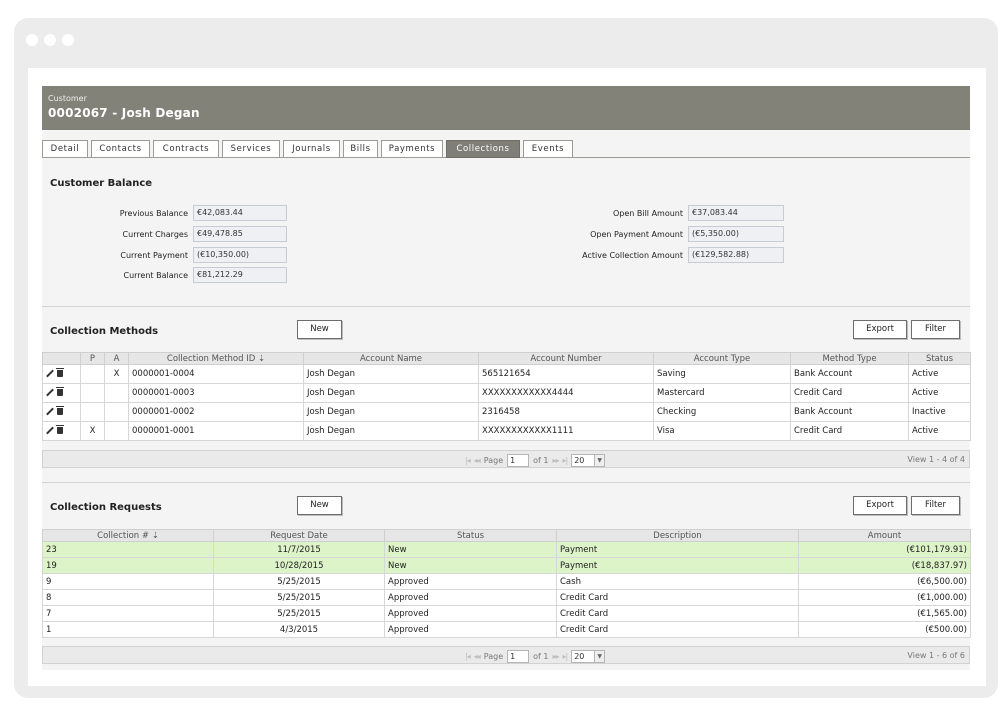 The image size is (1000, 716). What do you see at coordinates (884, 549) in the screenshot?
I see `amount-cell: (€101,179.91)` at bounding box center [884, 549].